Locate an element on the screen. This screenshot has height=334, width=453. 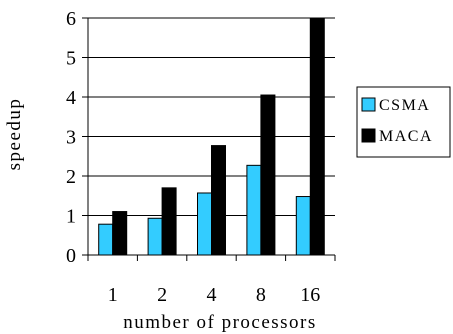
x-axis-title: number of processors is located at coordinates (220, 322).